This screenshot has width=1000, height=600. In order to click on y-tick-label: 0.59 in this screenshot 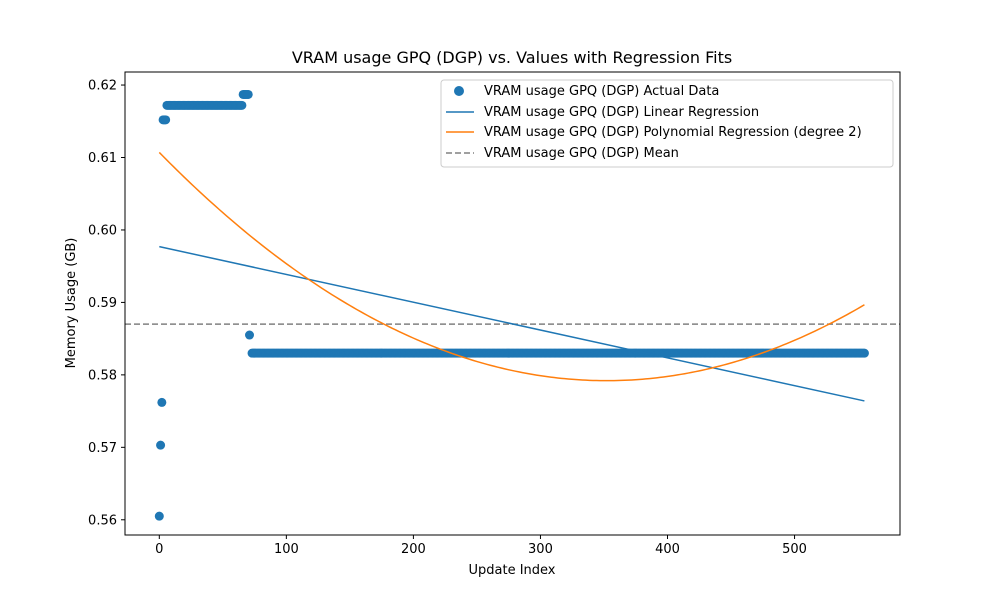, I will do `click(102, 303)`.